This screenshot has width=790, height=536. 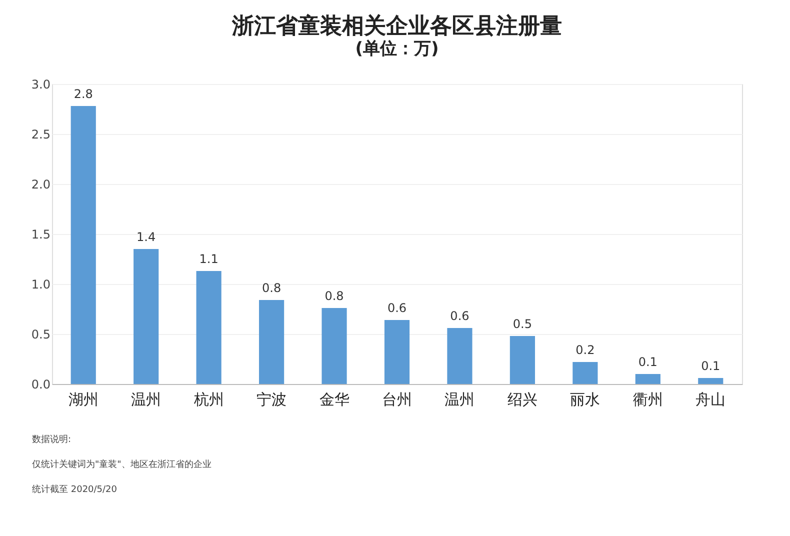 I want to click on x-tick-label: 湖州, so click(x=83, y=399).